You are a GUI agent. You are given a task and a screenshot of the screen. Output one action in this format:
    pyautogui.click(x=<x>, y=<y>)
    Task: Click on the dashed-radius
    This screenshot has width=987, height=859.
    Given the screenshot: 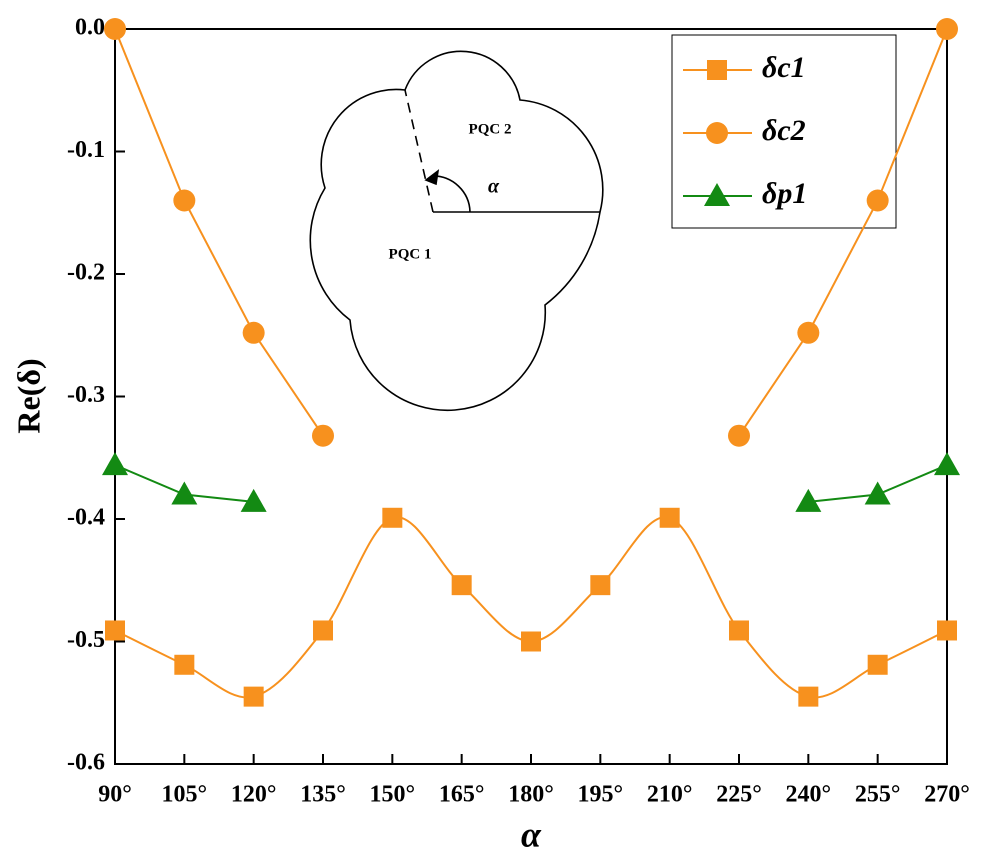 What is the action you would take?
    pyautogui.click(x=419, y=151)
    